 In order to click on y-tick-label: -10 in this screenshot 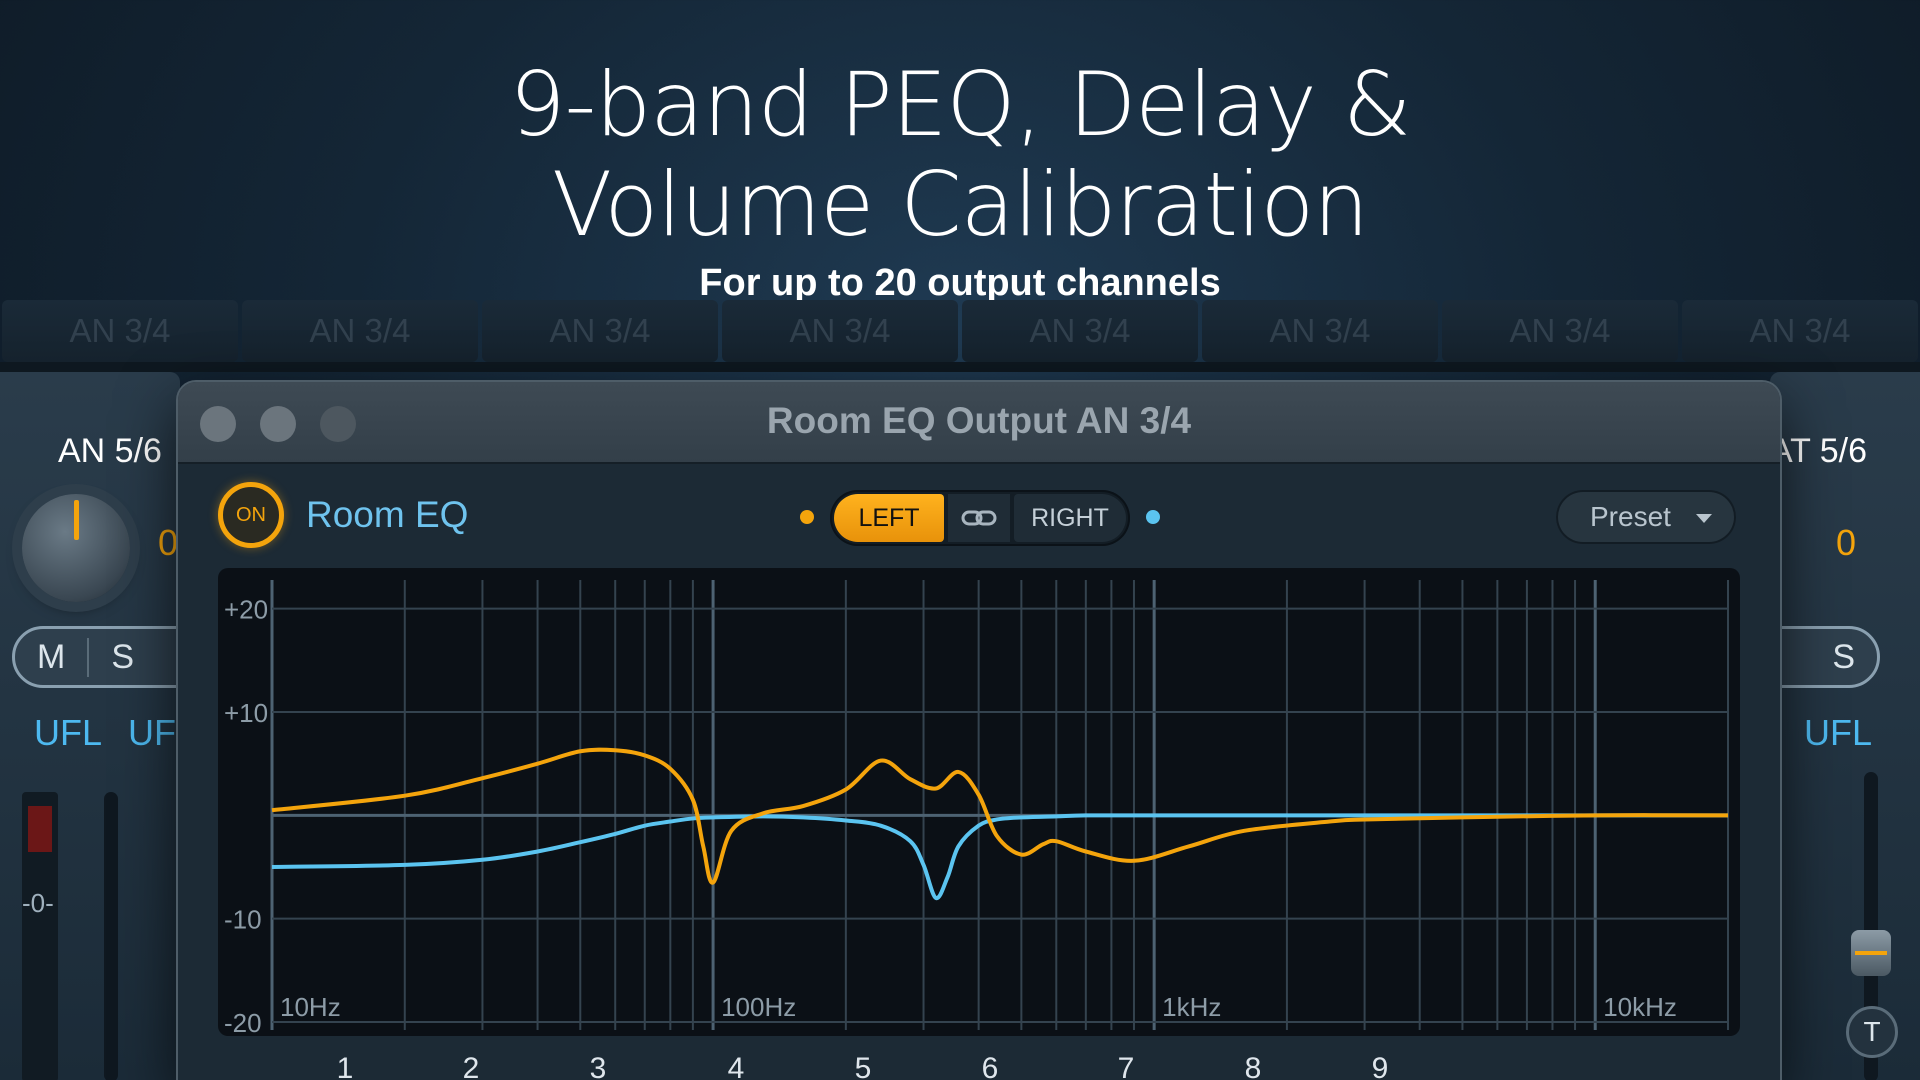, I will do `click(243, 920)`.